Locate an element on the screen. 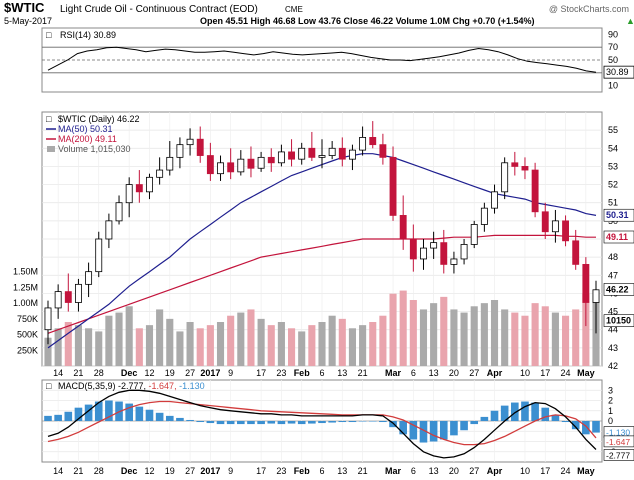  x-tick-label: 20 is located at coordinates (454, 373).